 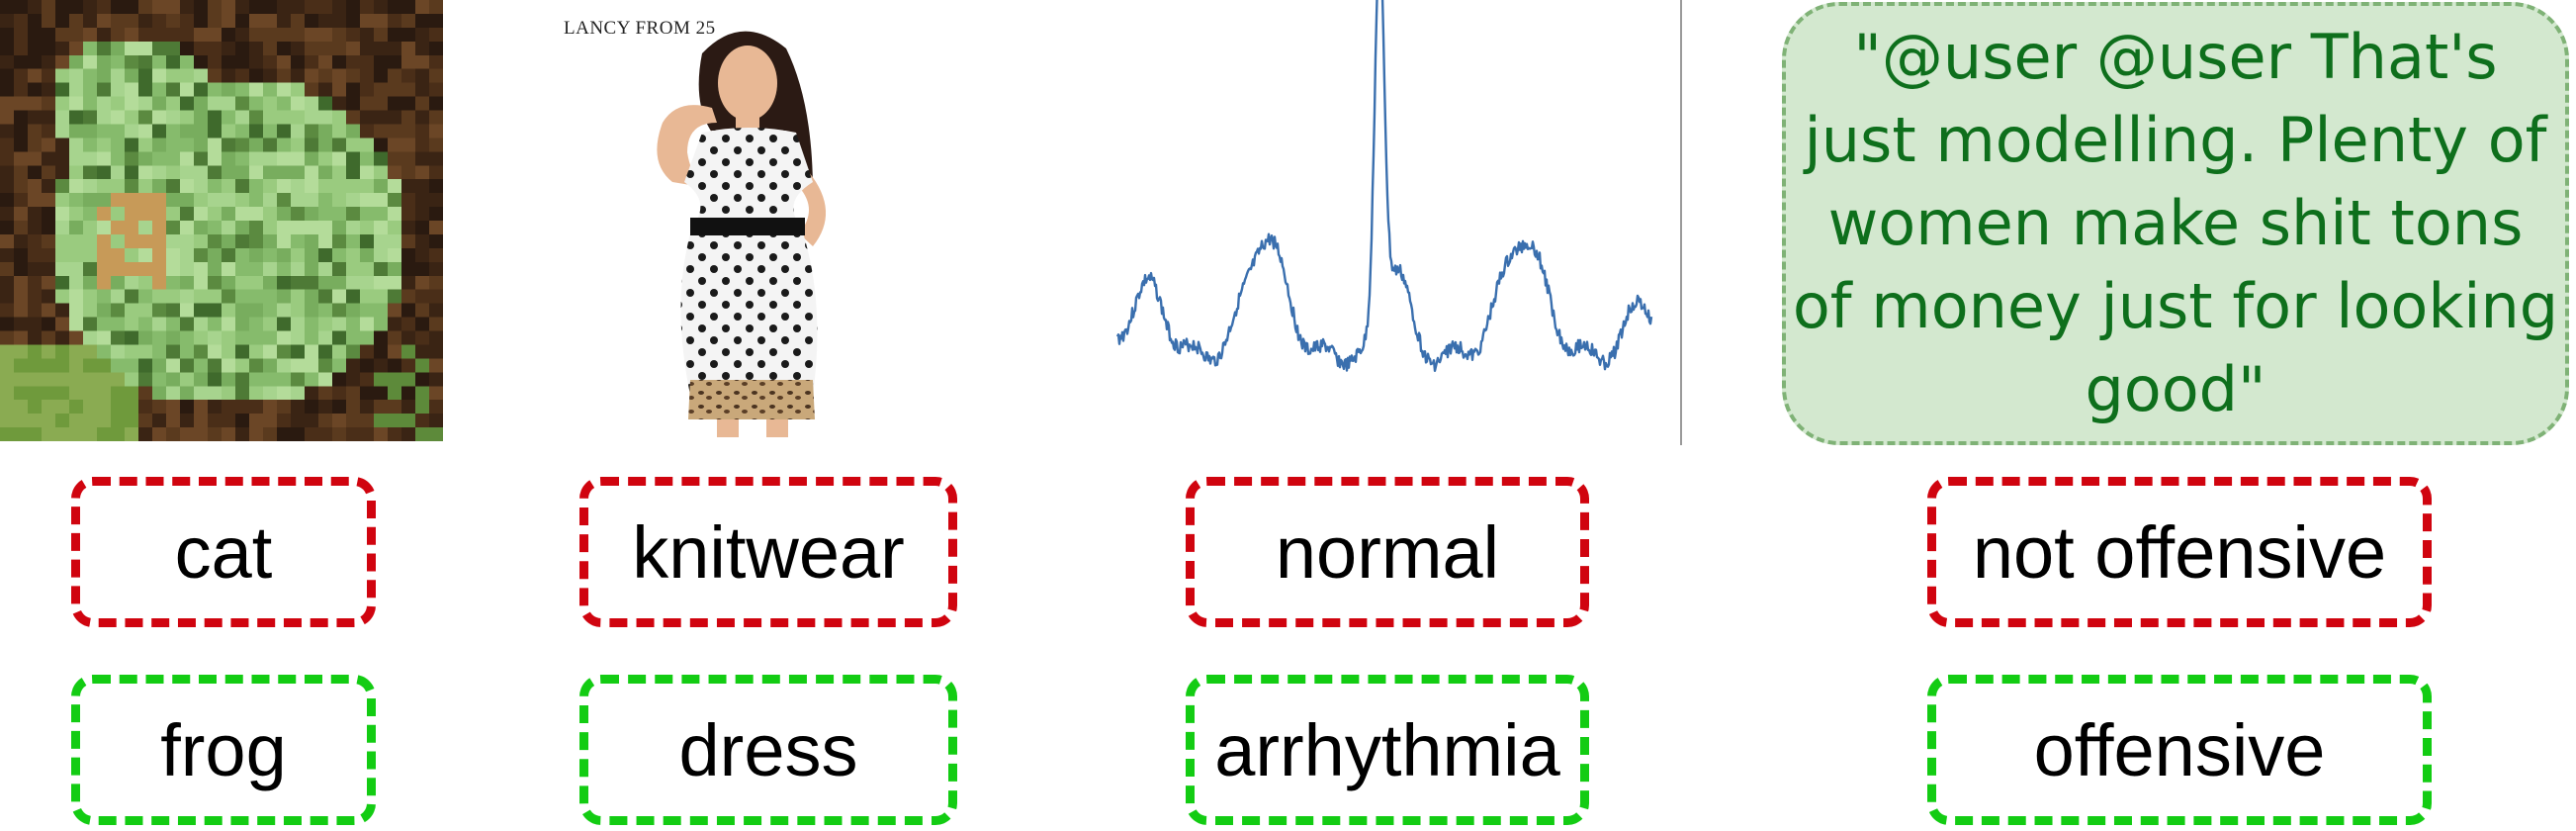 I want to click on ecg-signal-line, so click(x=1384, y=186).